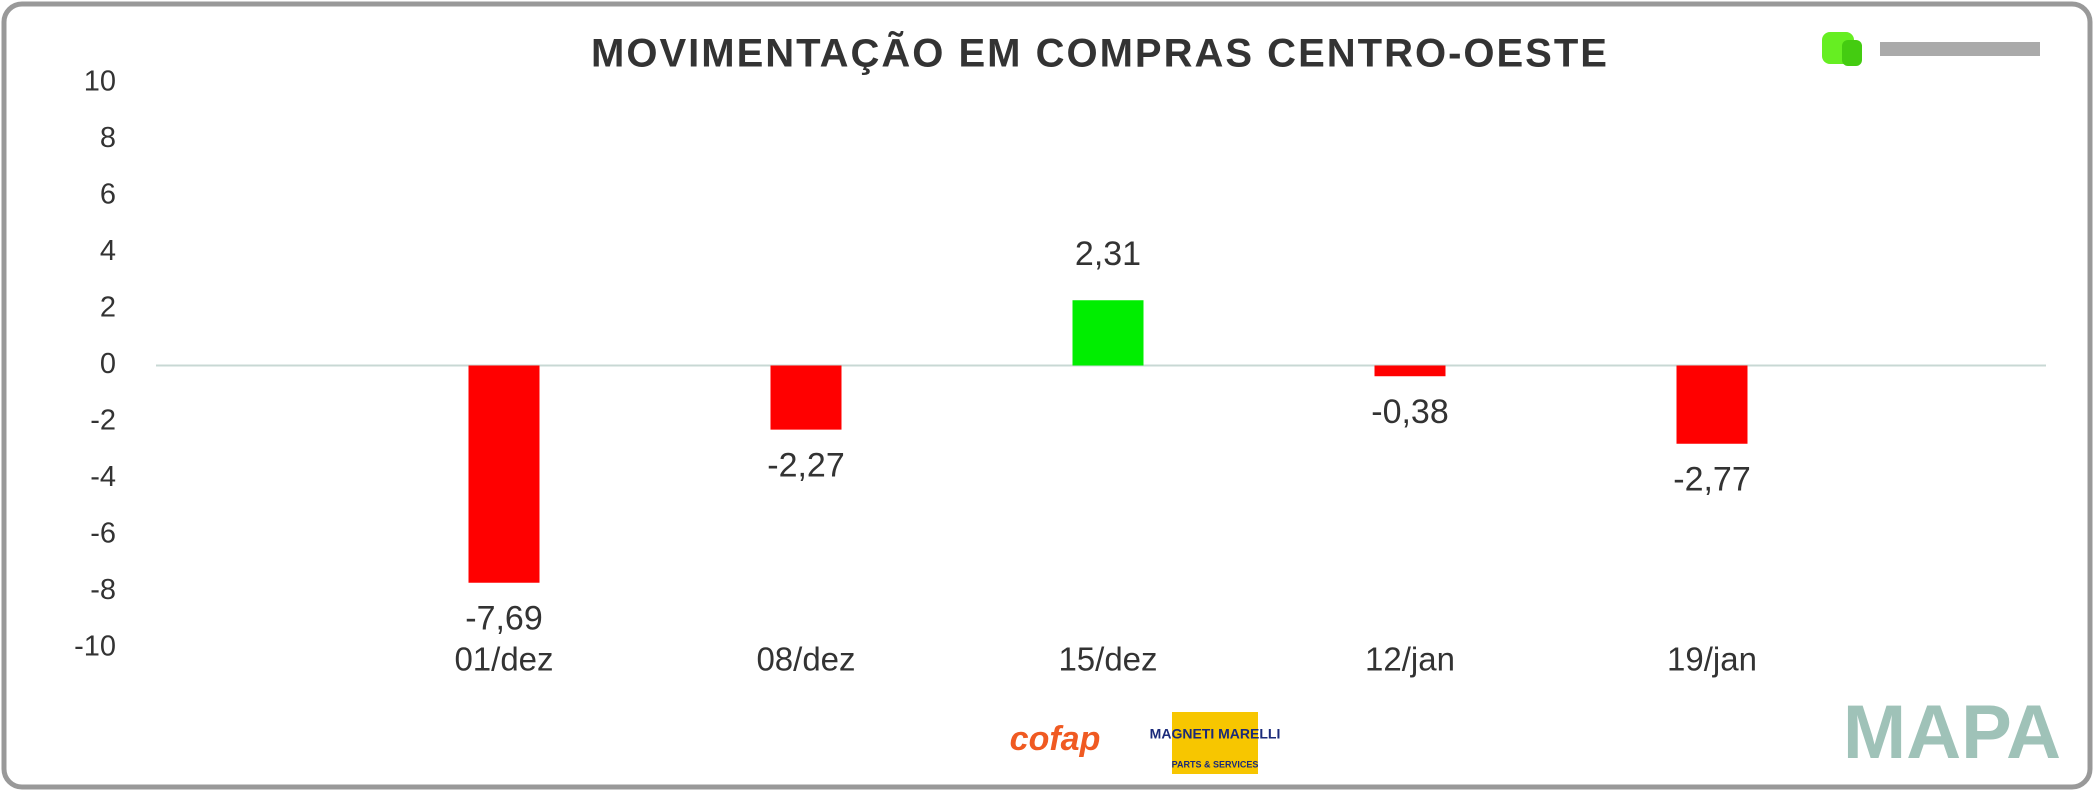  I want to click on y-tick-label: 2, so click(108, 308).